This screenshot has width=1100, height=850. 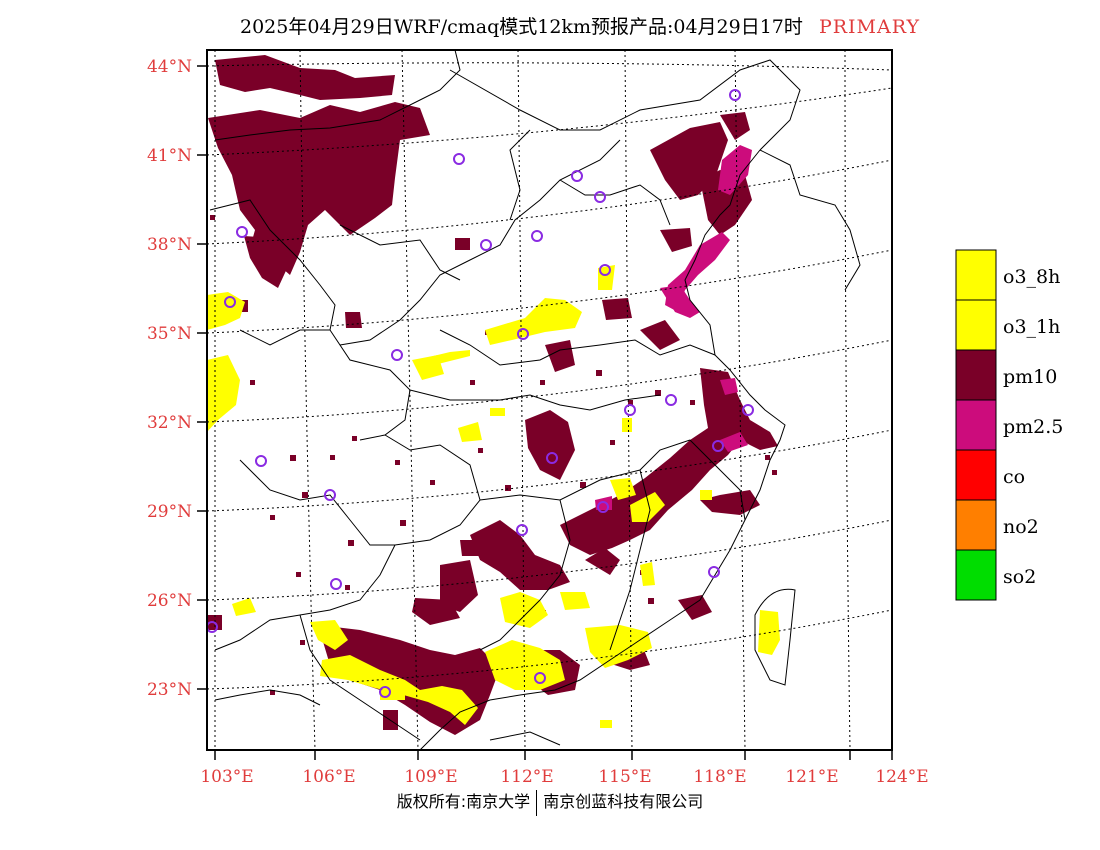 I want to click on legend-swatch-o3-1h, so click(x=976, y=325).